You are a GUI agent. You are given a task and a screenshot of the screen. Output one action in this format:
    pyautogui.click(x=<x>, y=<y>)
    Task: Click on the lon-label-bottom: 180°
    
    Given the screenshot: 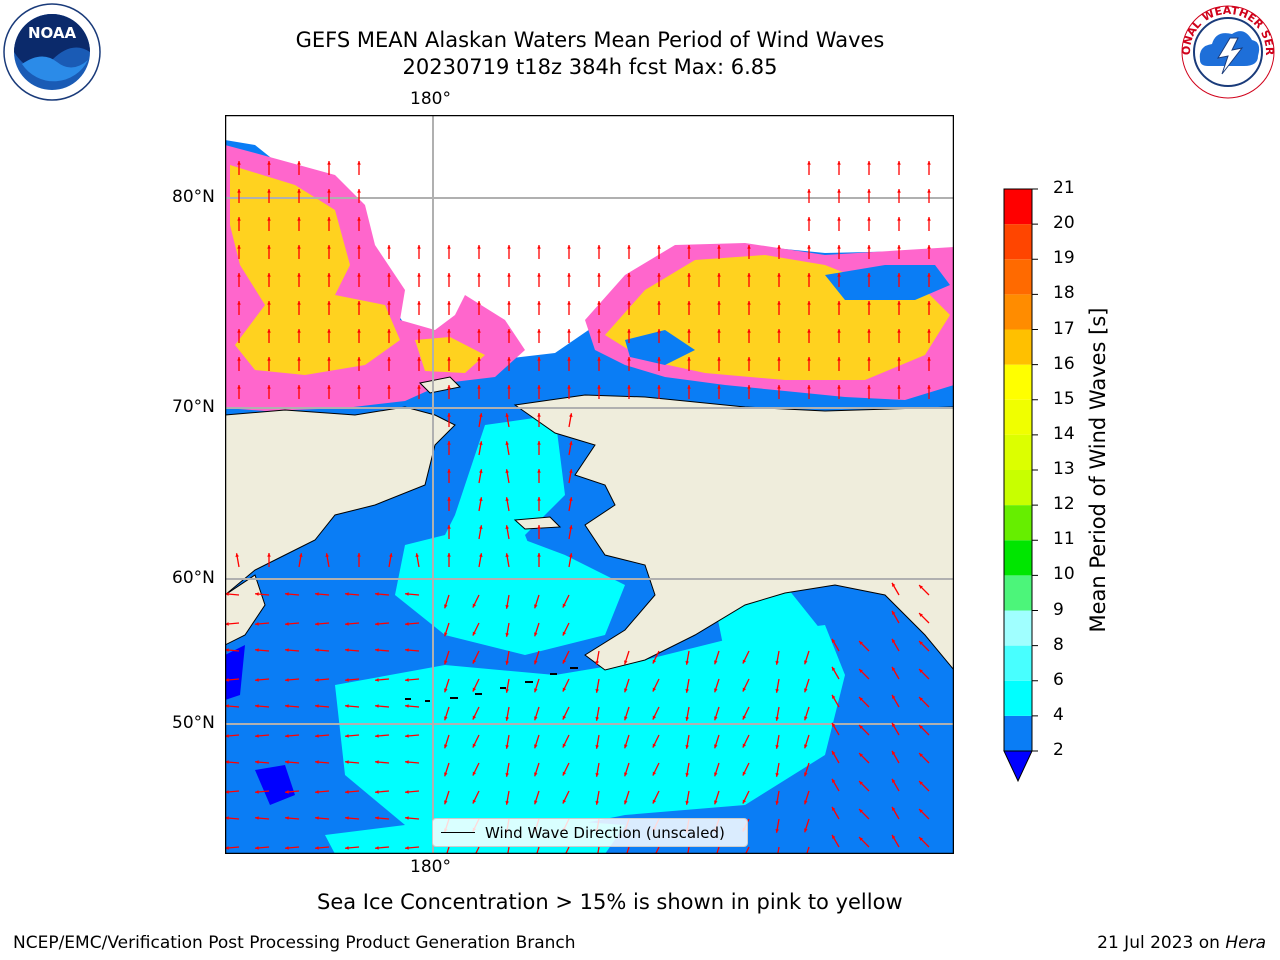 What is the action you would take?
    pyautogui.click(x=430, y=867)
    